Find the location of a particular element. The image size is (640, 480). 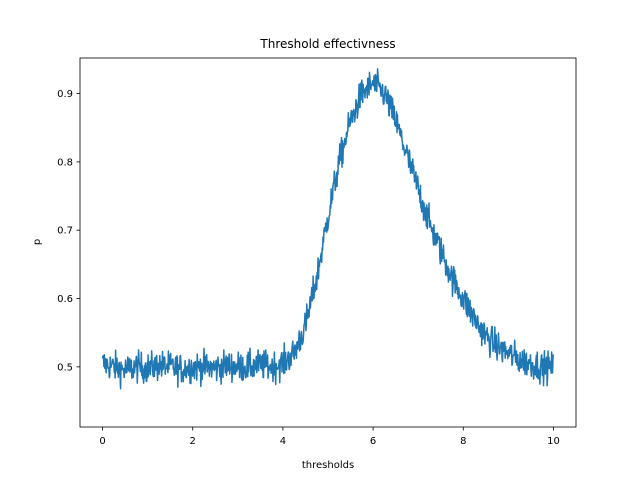

x-tick-label: 0 is located at coordinates (102, 441).